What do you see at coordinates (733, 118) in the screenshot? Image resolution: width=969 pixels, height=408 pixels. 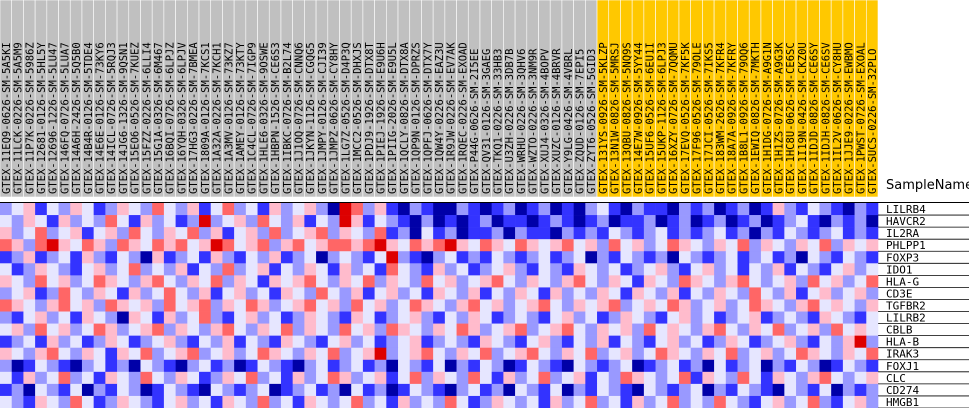 I see `column-label: GTEX-18A7A-0926-SM-7KFRY` at bounding box center [733, 118].